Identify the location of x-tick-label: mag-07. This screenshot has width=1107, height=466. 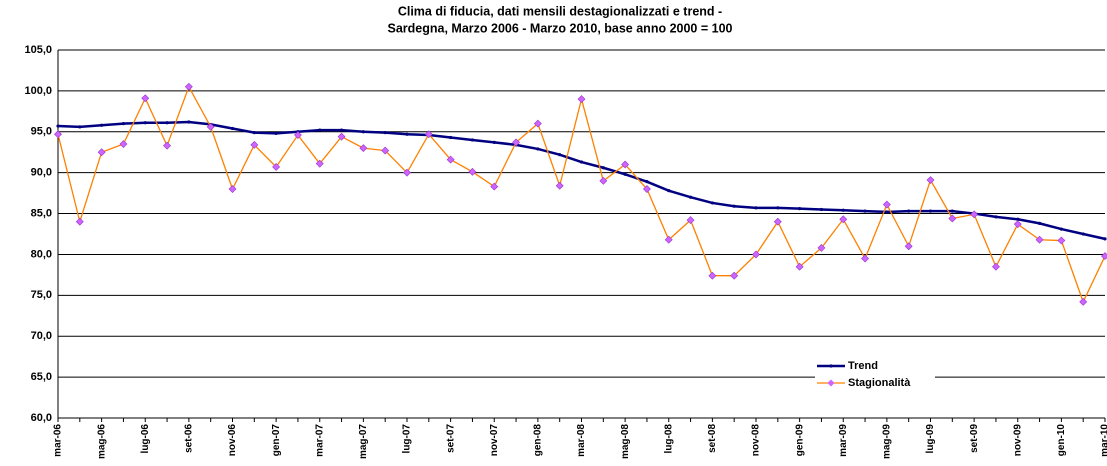
(363, 441).